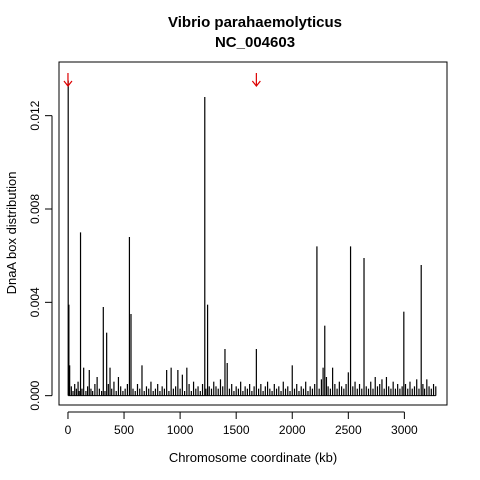  I want to click on x-axis: 0 500 1000 1500 2000 2500 3000, so click(241, 424).